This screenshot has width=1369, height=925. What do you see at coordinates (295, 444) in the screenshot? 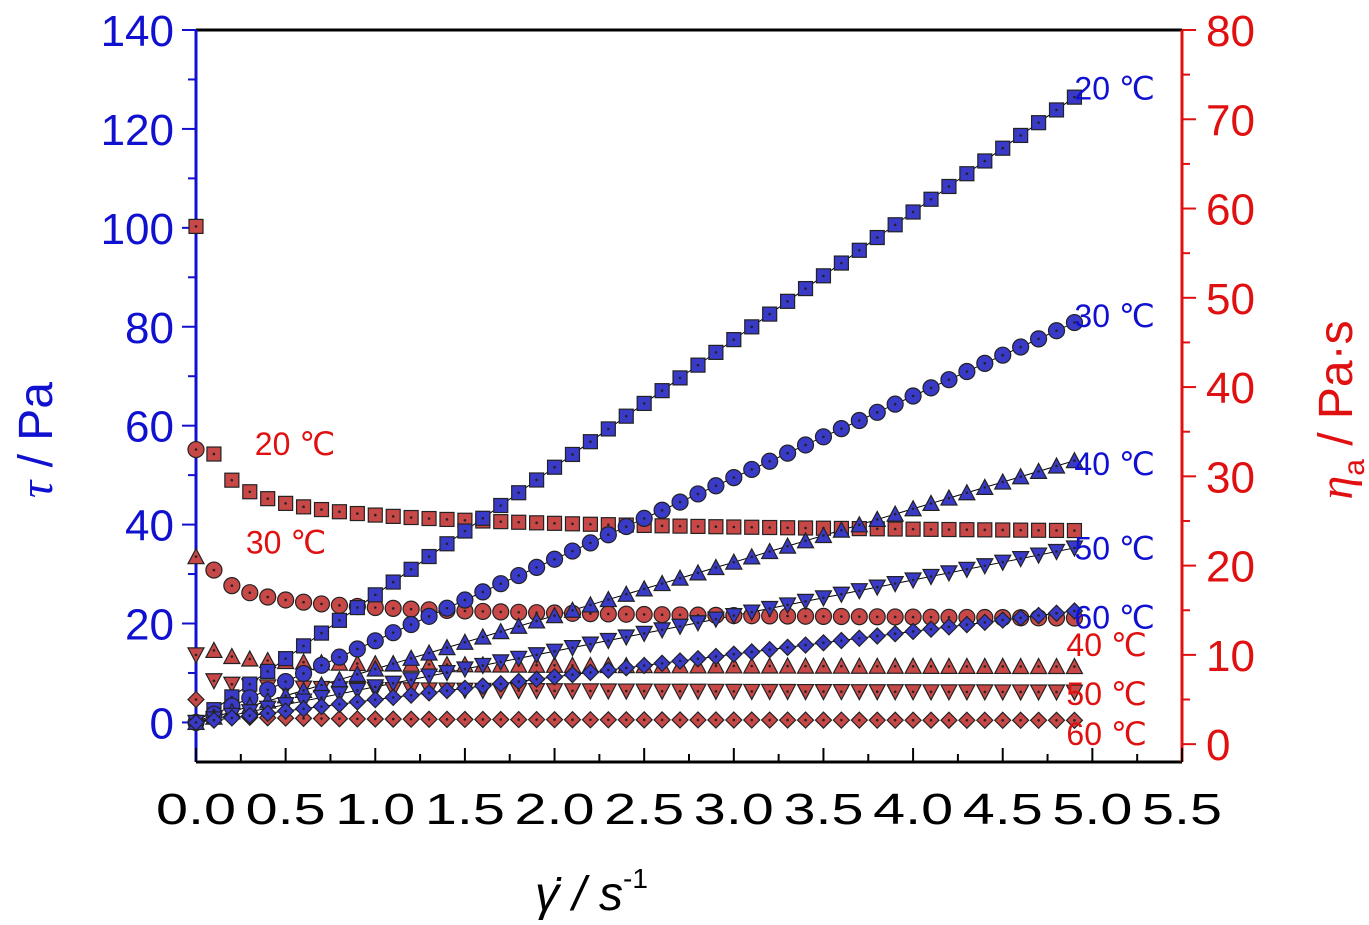
I see `viscosity-series-label: 20 ℃` at bounding box center [295, 444].